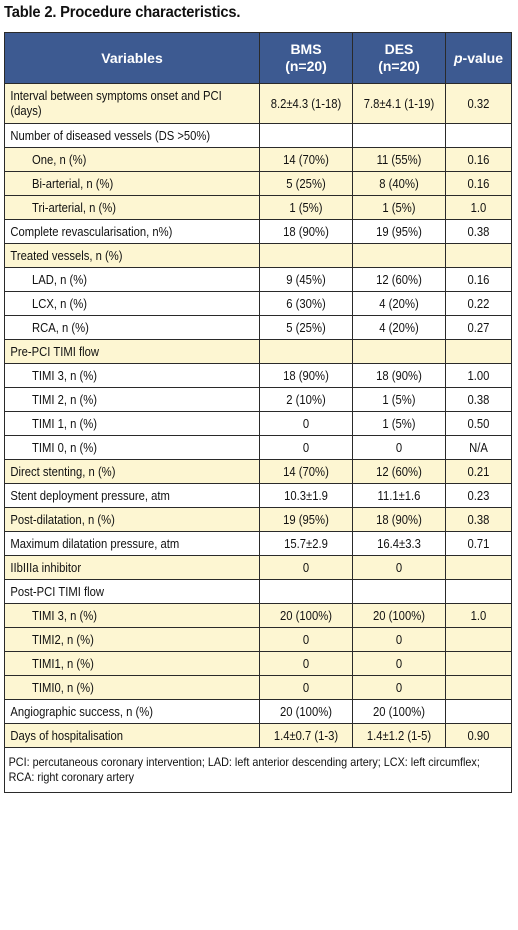 Image resolution: width=518 pixels, height=930 pixels. What do you see at coordinates (132, 159) in the screenshot?
I see `row-label: One, n (%)` at bounding box center [132, 159].